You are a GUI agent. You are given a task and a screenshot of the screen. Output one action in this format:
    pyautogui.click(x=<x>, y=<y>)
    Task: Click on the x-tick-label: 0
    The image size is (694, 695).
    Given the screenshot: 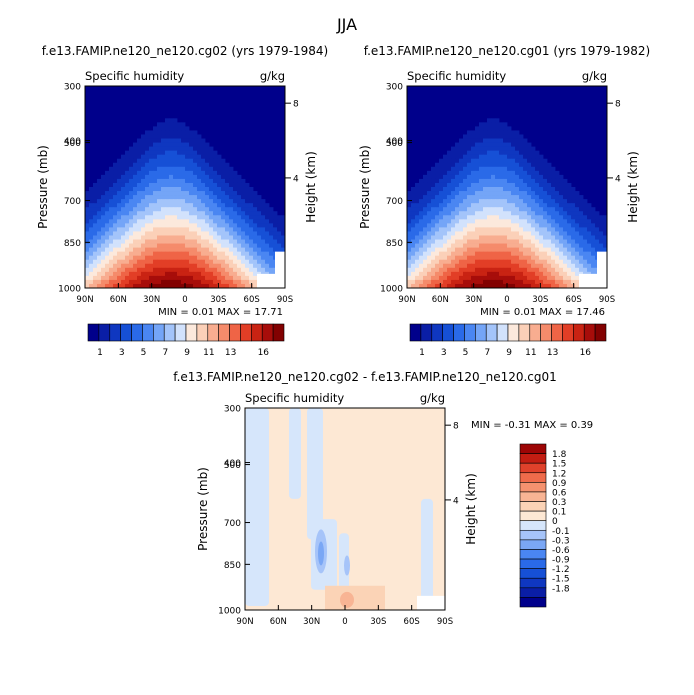 What is the action you would take?
    pyautogui.click(x=506, y=300)
    